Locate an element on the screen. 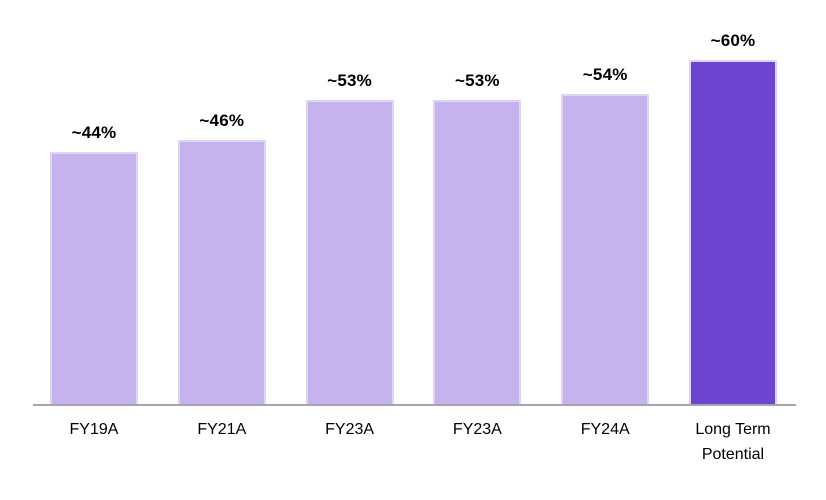 This screenshot has width=826, height=500. bar-value-label: ~54% is located at coordinates (605, 74).